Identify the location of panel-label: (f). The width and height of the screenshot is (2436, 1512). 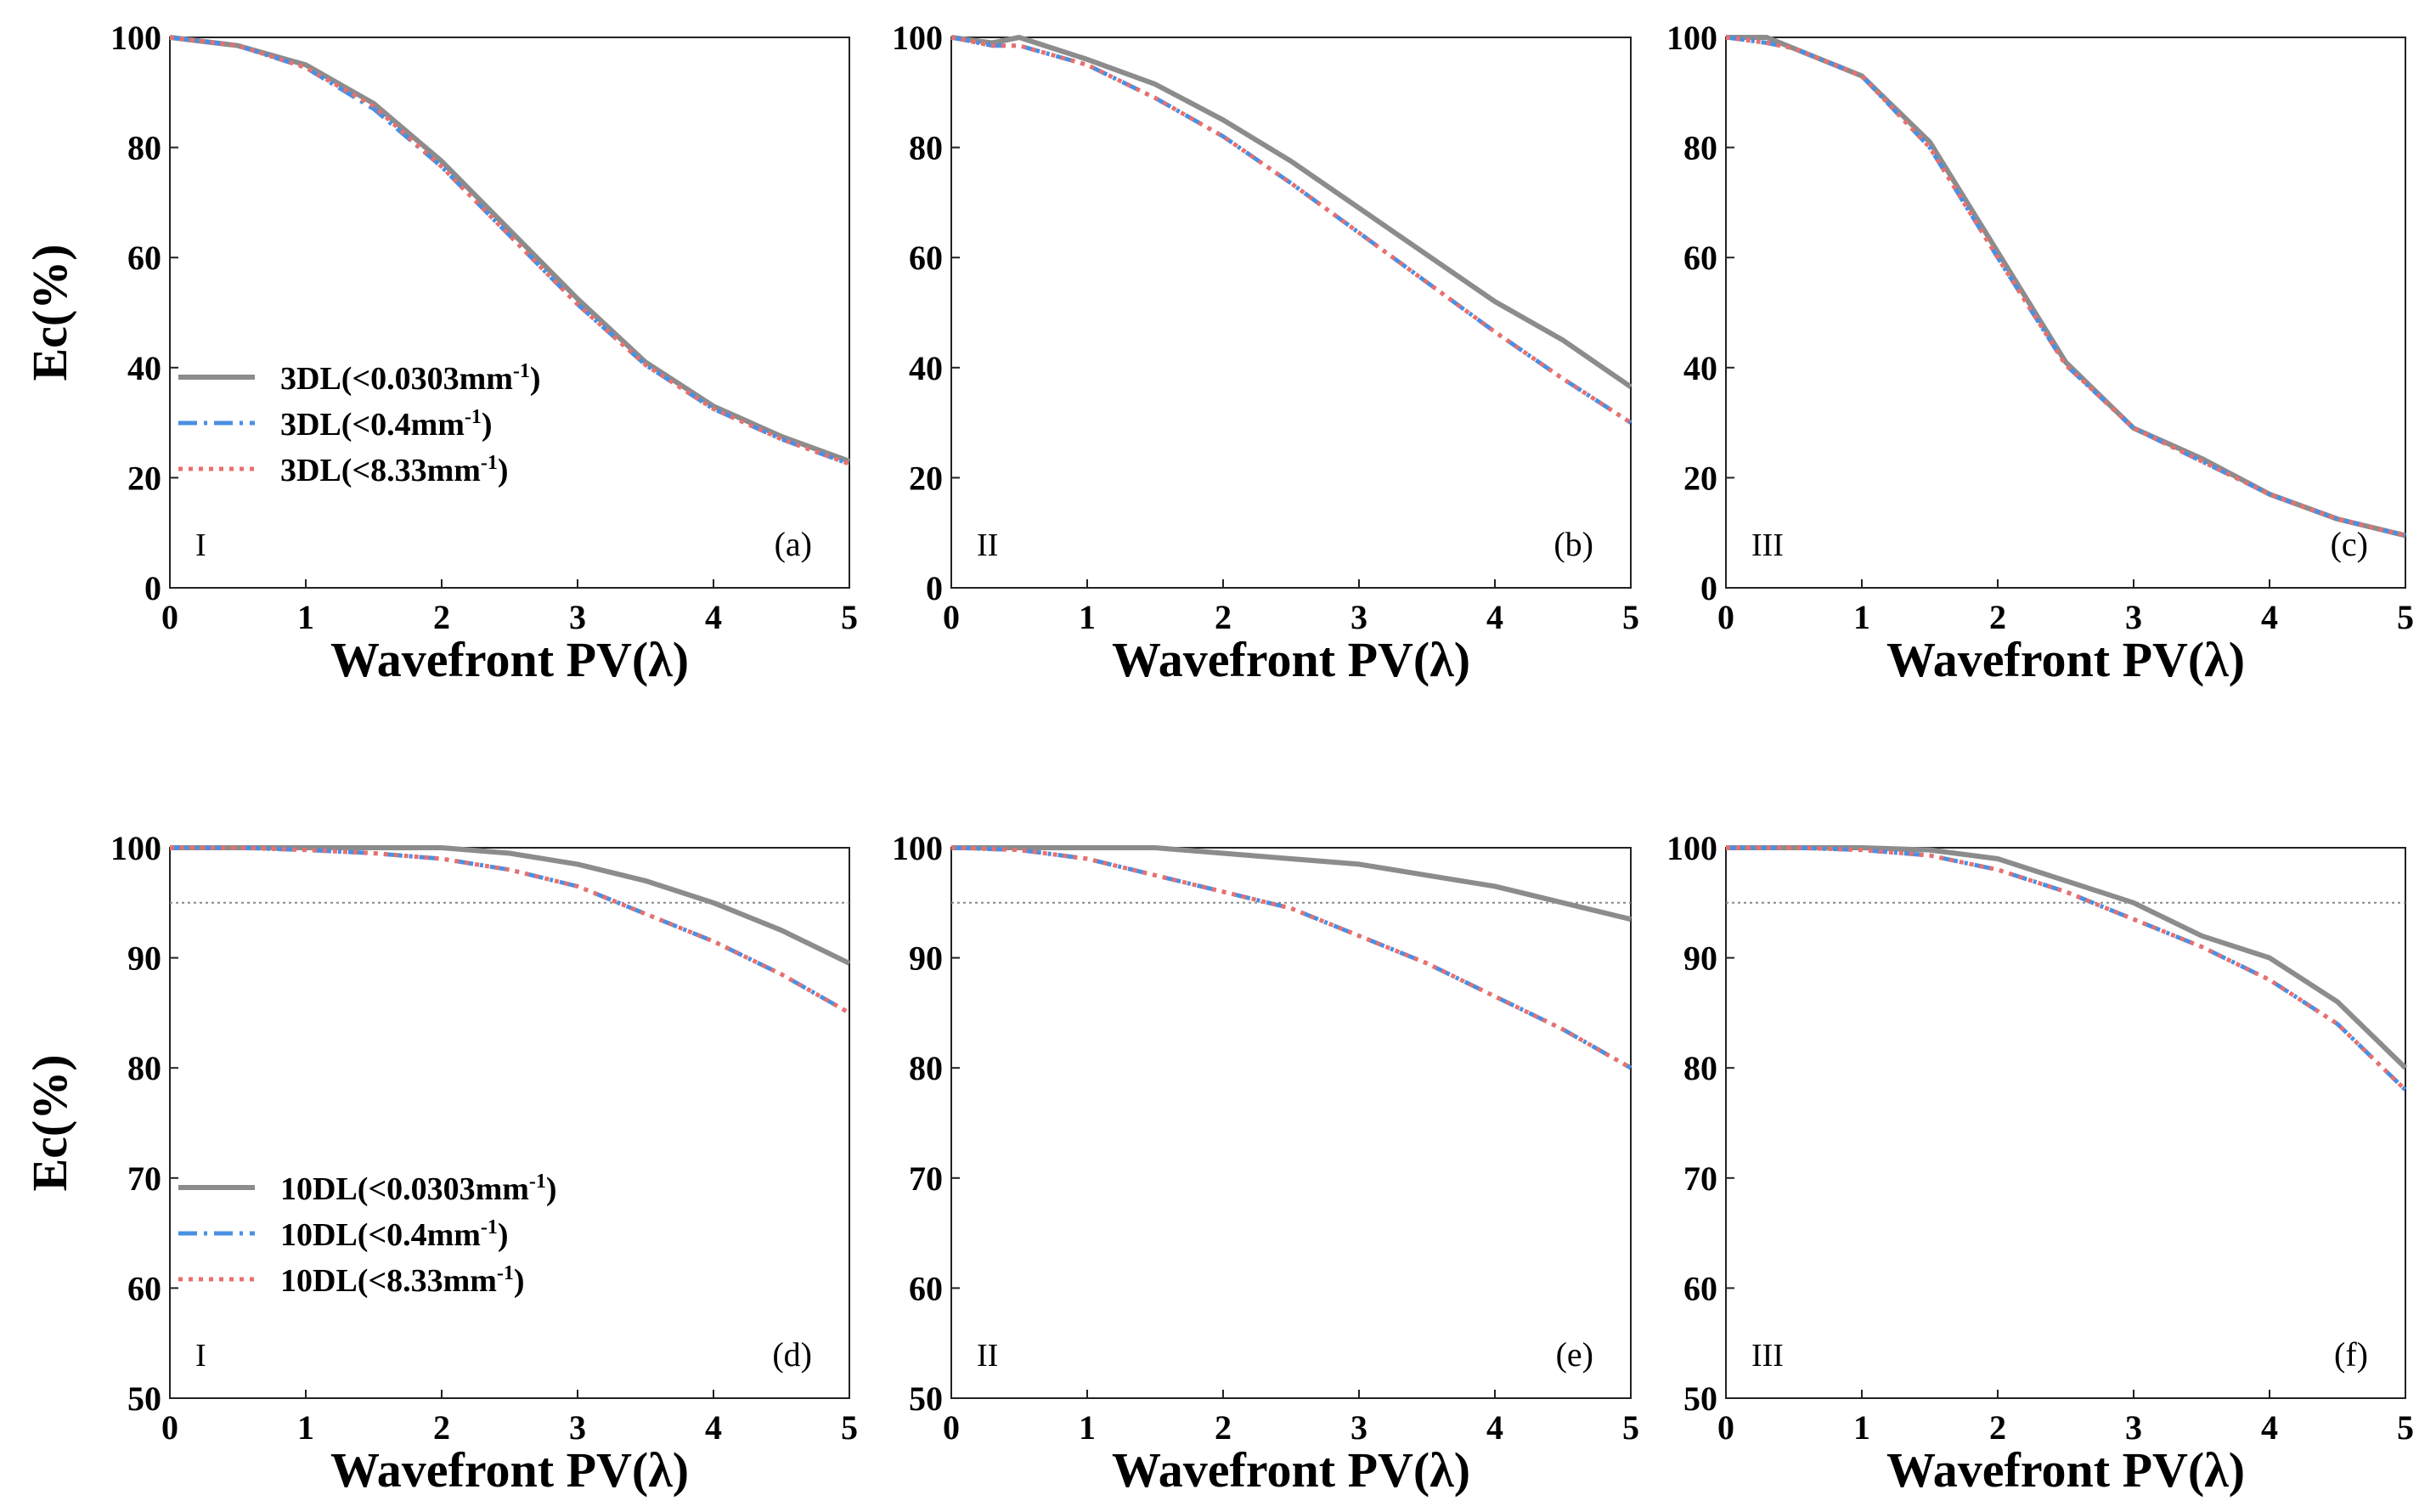
(2351, 1354).